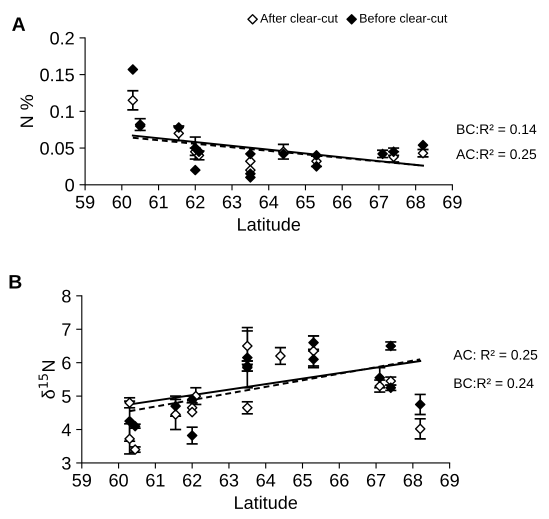 The height and width of the screenshot is (519, 549). What do you see at coordinates (495, 355) in the screenshot?
I see `text: AC: R² = 0.25` at bounding box center [495, 355].